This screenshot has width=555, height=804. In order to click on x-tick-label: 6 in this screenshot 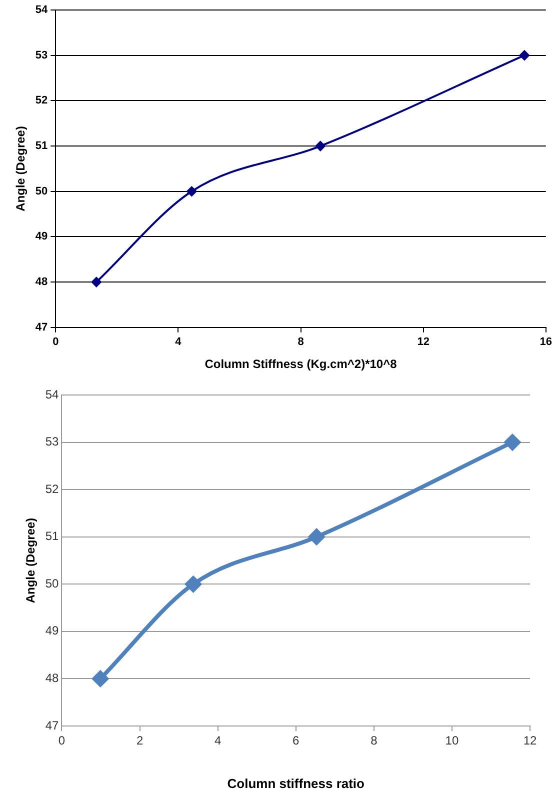, I will do `click(296, 741)`.